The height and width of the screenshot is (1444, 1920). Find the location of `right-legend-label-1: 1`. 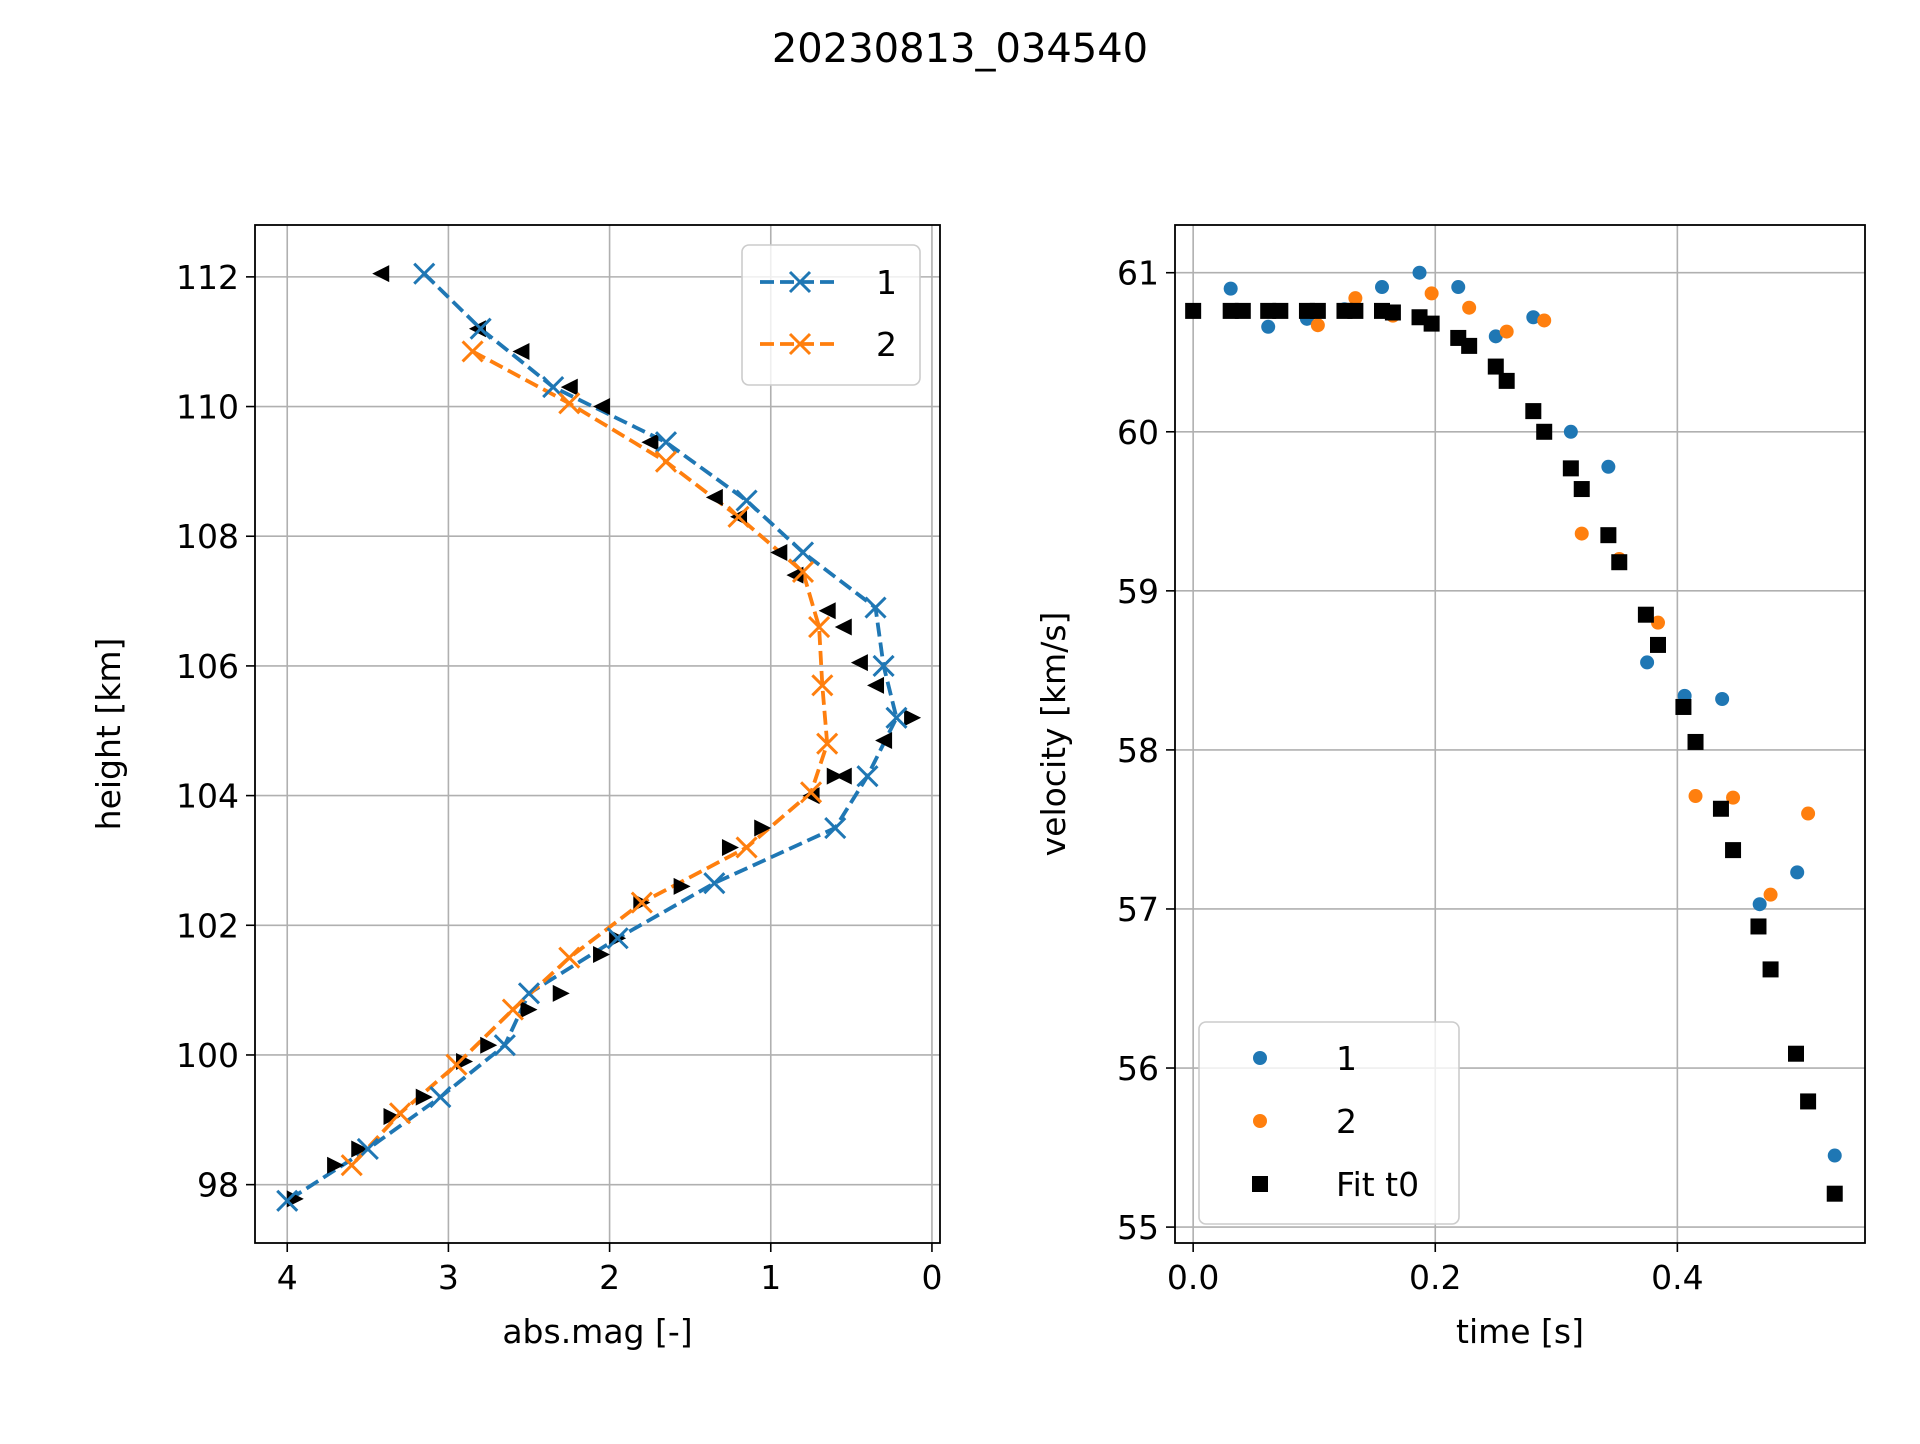

right-legend-label-1: 1 is located at coordinates (1346, 1058).